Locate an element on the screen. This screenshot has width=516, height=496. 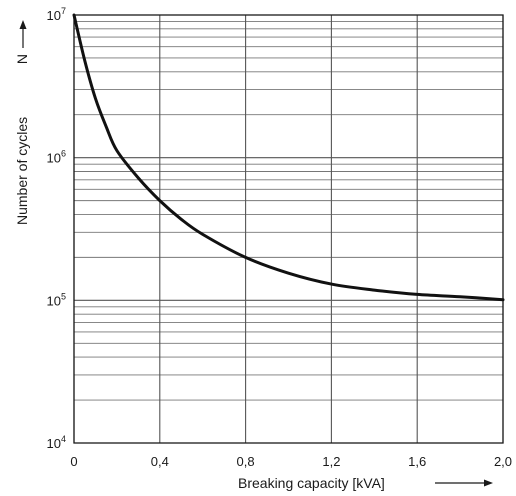
x-axis-title: Breaking capacity [kVA] is located at coordinates (311, 483).